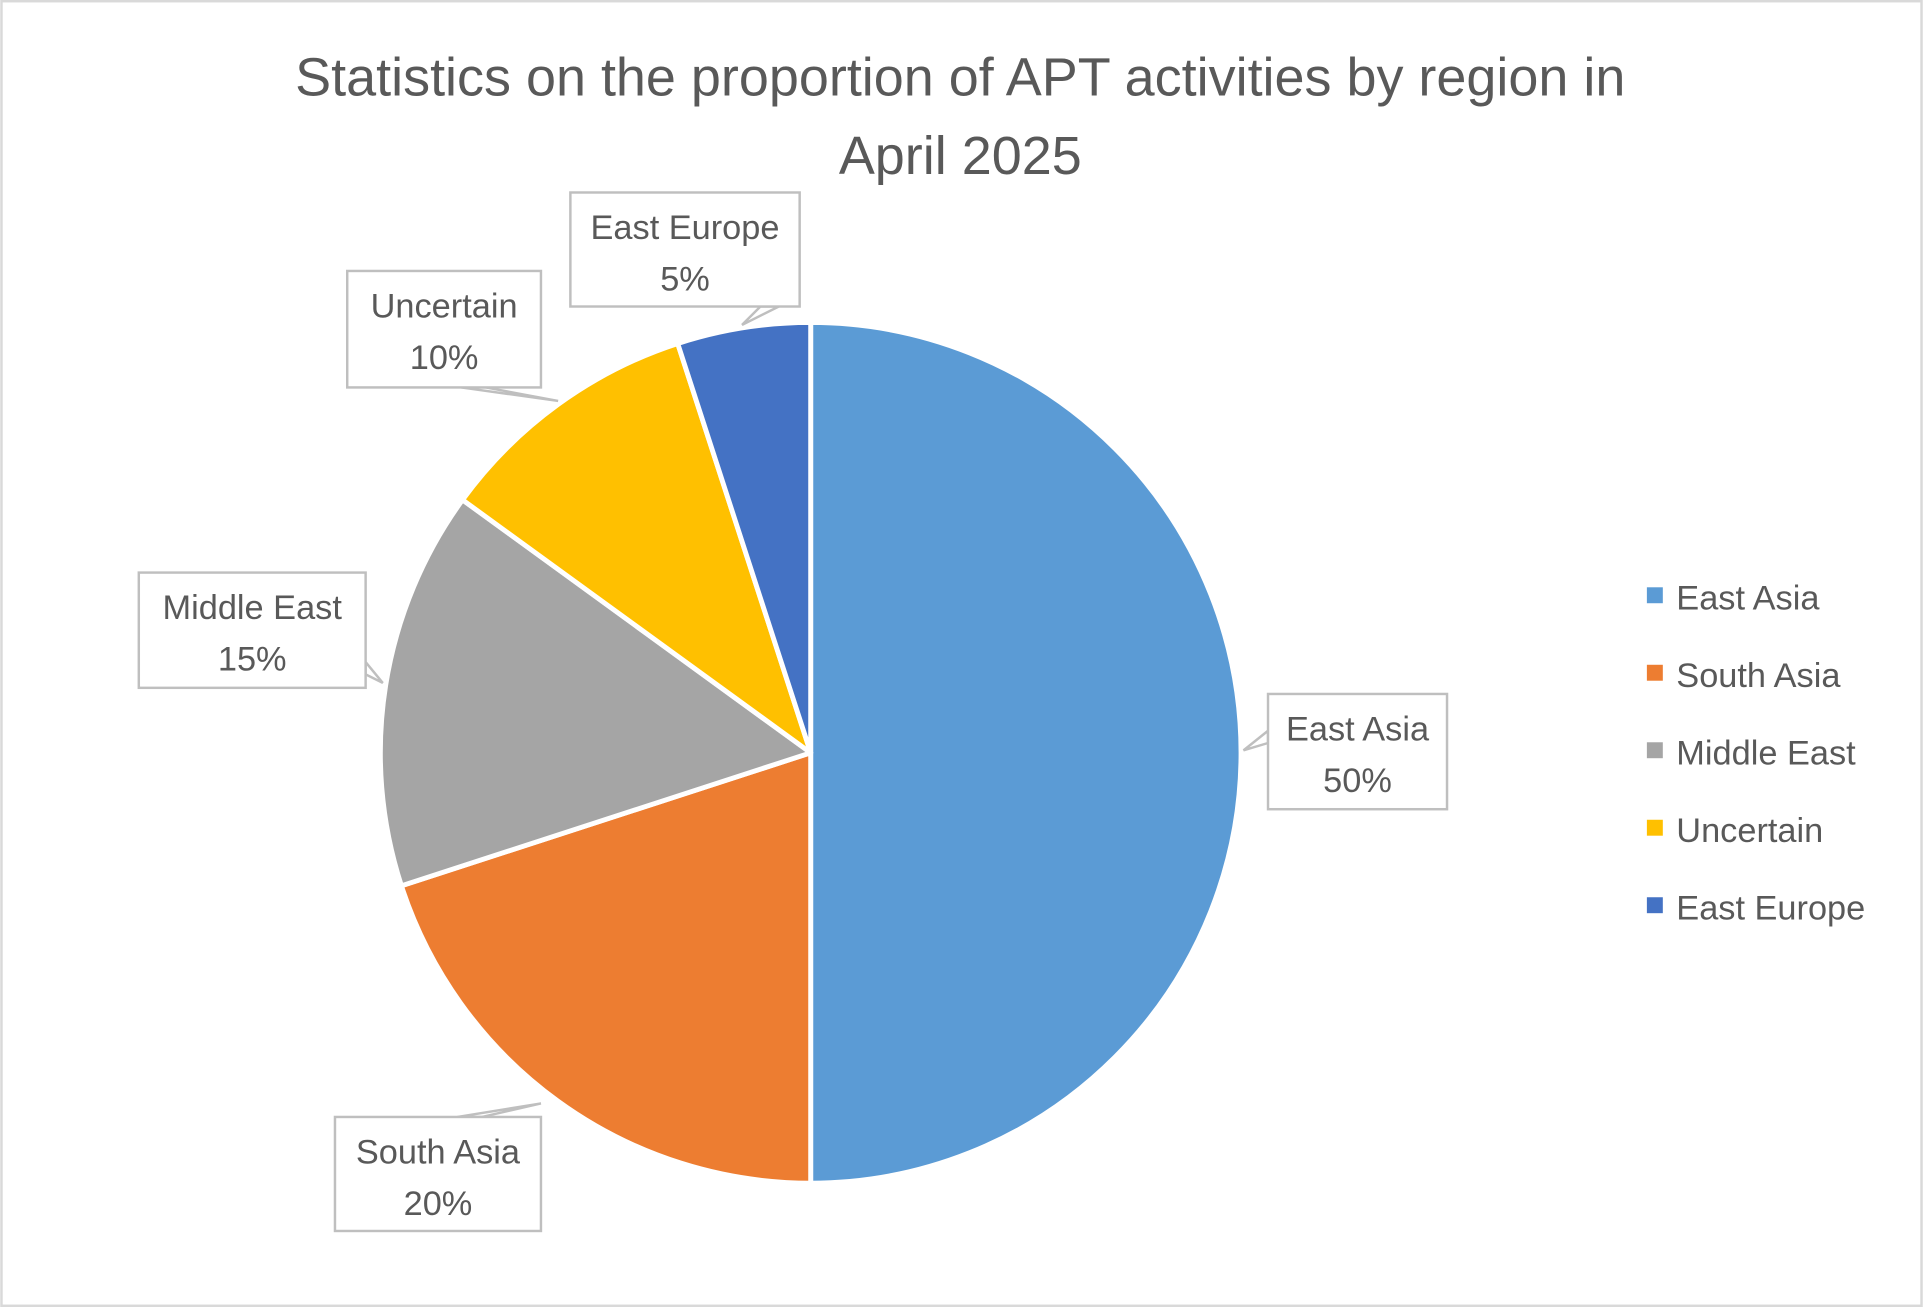 Image resolution: width=1923 pixels, height=1307 pixels. I want to click on label-category: South Asia, so click(438, 1153).